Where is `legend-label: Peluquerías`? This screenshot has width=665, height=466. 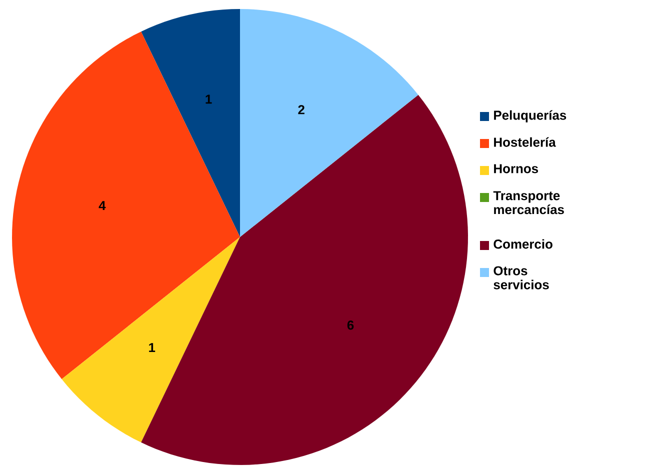
legend-label: Peluquerías is located at coordinates (530, 116).